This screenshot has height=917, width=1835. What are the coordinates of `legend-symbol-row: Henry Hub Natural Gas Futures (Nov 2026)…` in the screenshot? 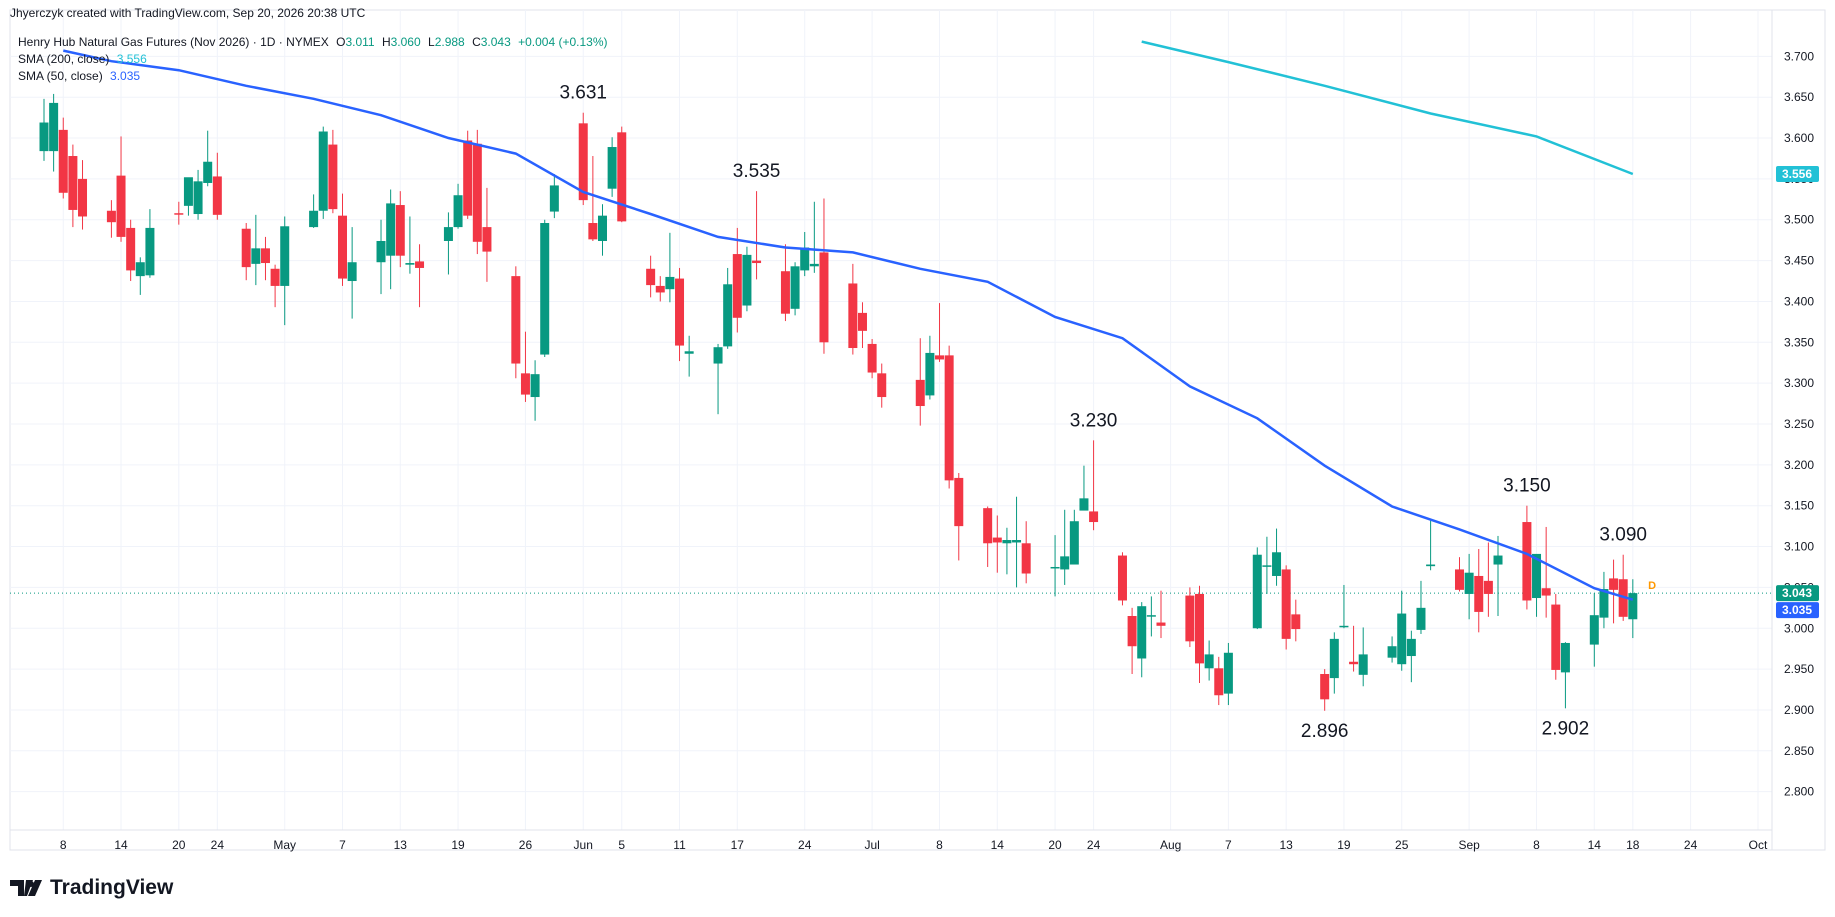 It's located at (313, 42).